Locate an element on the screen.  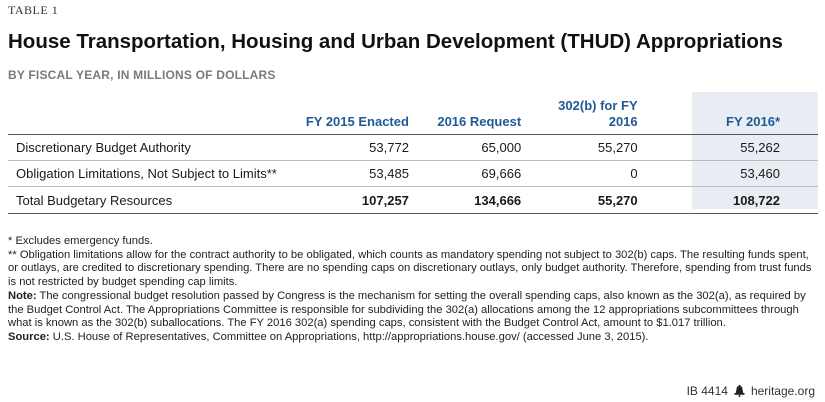
table-cell: 53,460 is located at coordinates (742, 173).